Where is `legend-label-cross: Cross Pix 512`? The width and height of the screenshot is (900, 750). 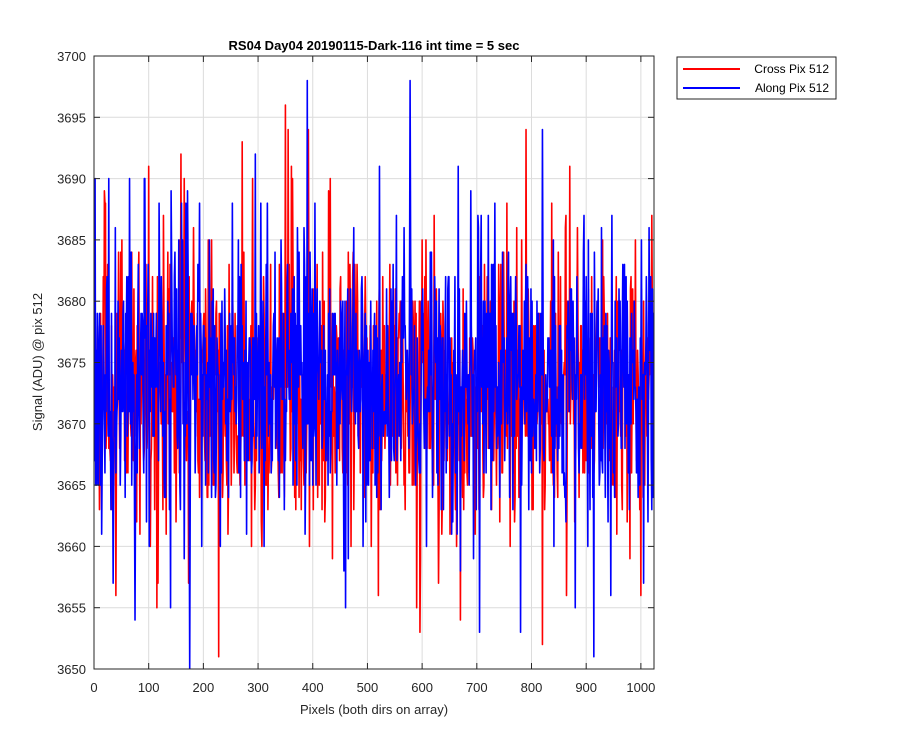 legend-label-cross: Cross Pix 512 is located at coordinates (791, 69).